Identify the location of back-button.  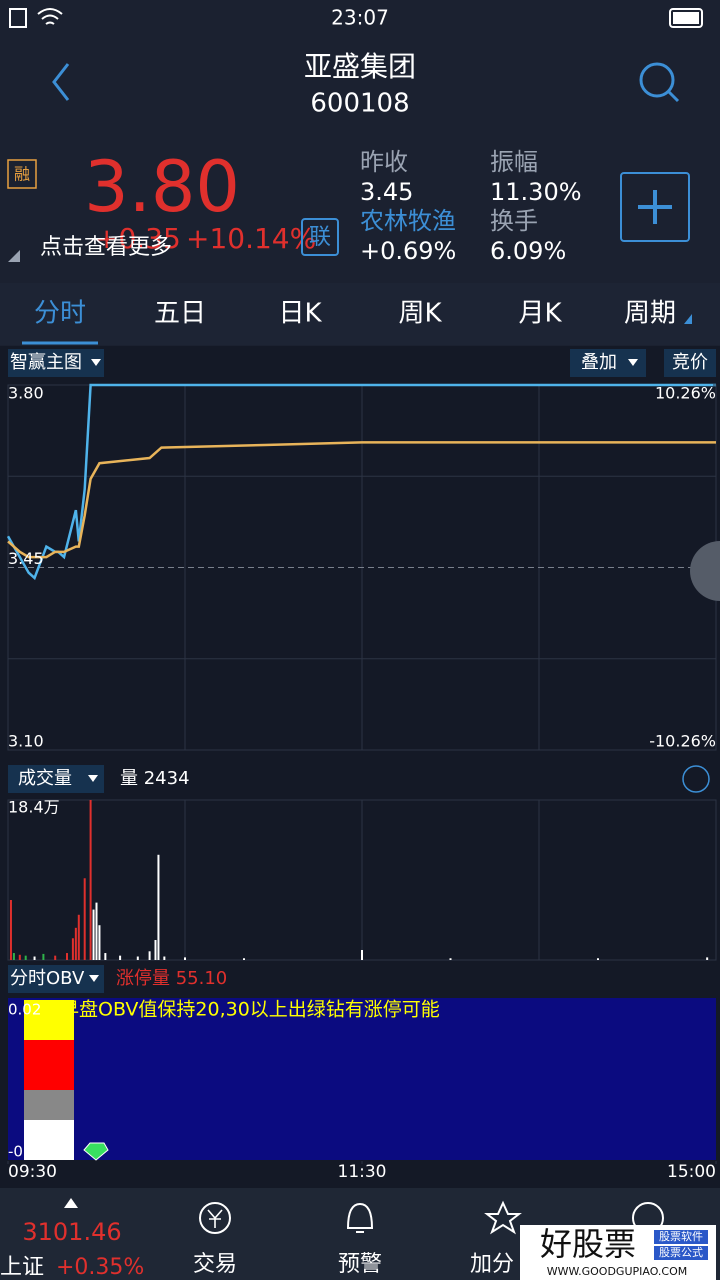
(61, 82).